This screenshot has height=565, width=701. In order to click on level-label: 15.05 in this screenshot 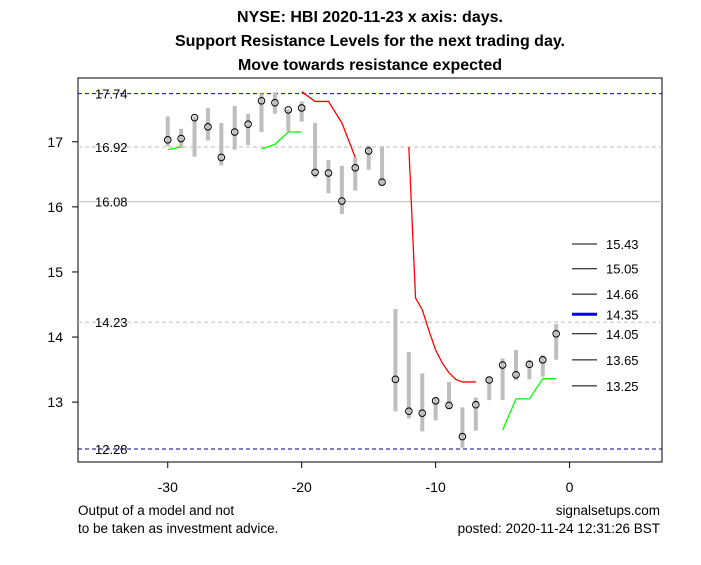, I will do `click(622, 269)`.